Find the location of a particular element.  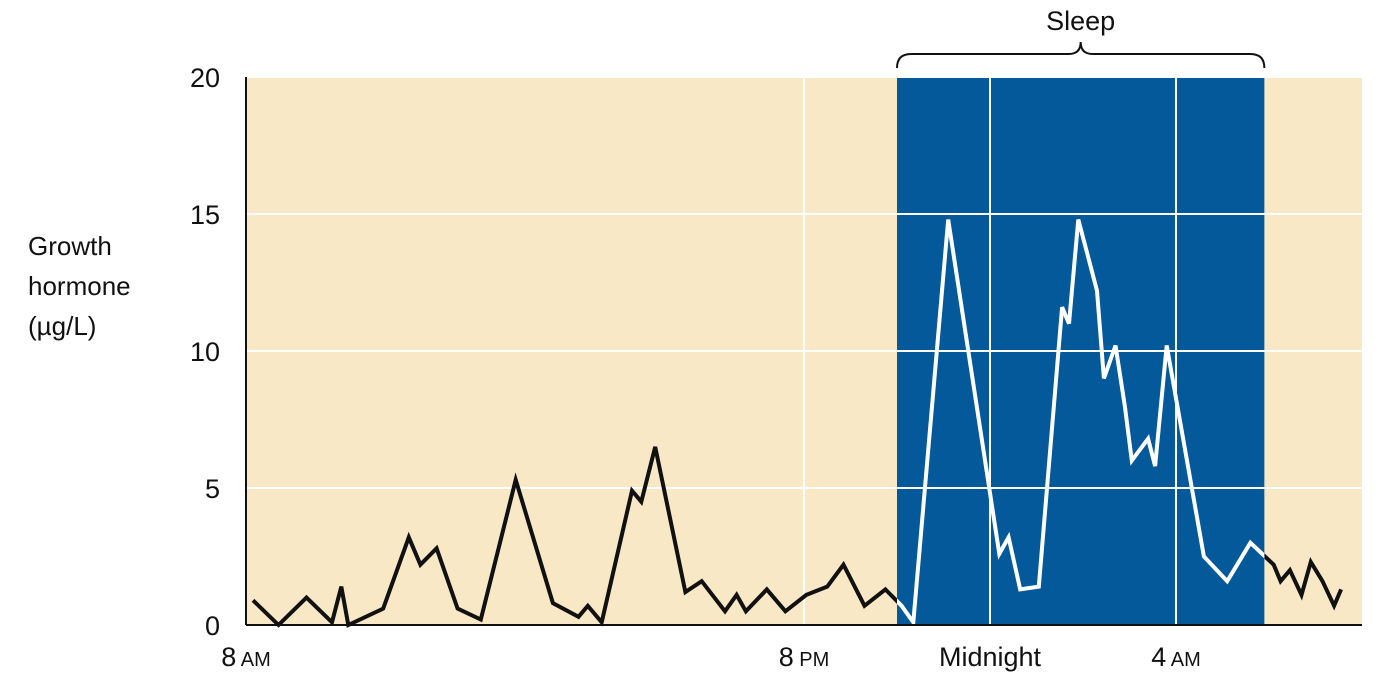

y-axis-label-line-3: (µg/L) is located at coordinates (62, 326).